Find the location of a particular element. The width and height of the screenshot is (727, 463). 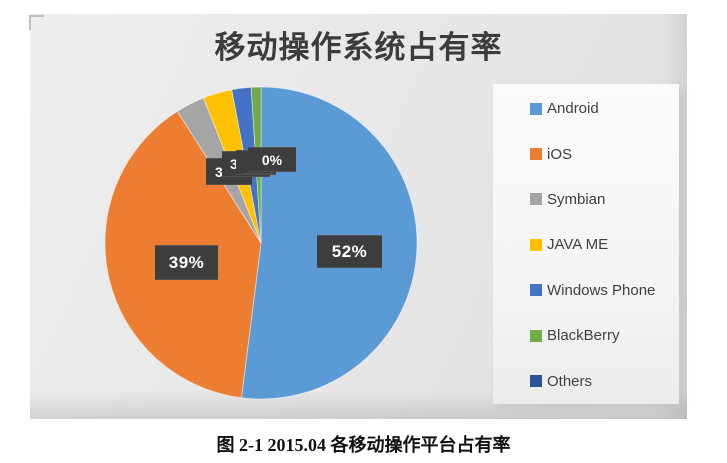

legend-swatch-windows-phone is located at coordinates (536, 290).